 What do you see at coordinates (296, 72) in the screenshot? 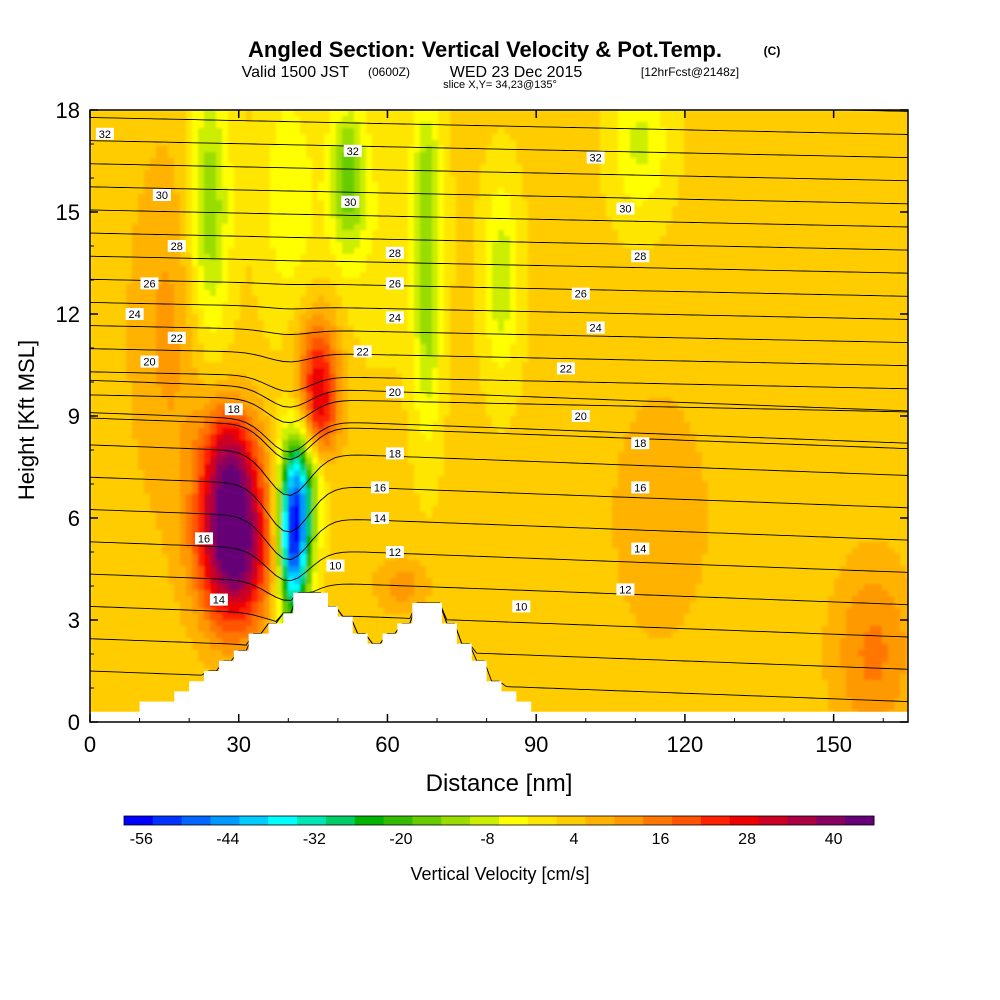
I see `subtitle-valid: Valid 1500 JST` at bounding box center [296, 72].